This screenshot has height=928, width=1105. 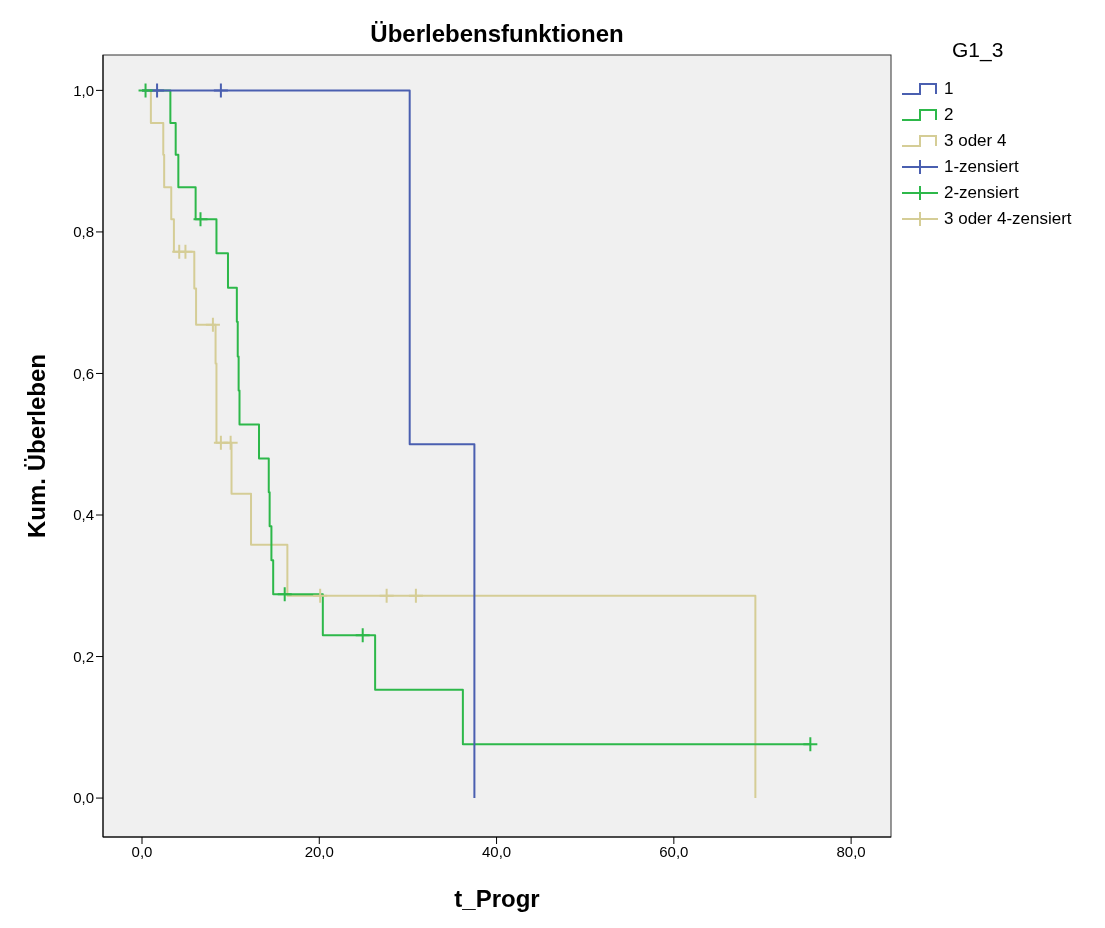 What do you see at coordinates (674, 851) in the screenshot?
I see `x-tick-label: 60,0` at bounding box center [674, 851].